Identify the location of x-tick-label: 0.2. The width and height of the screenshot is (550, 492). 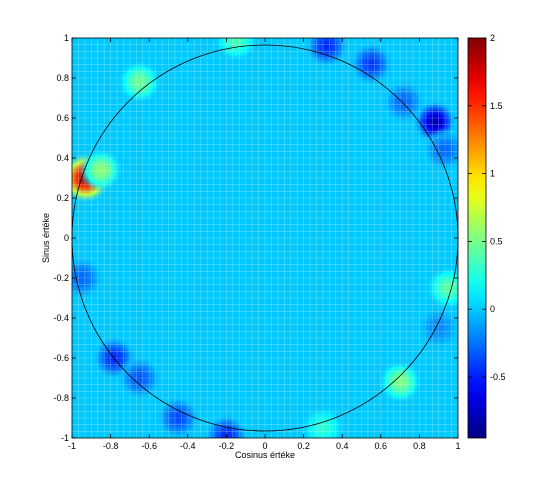
(303, 446).